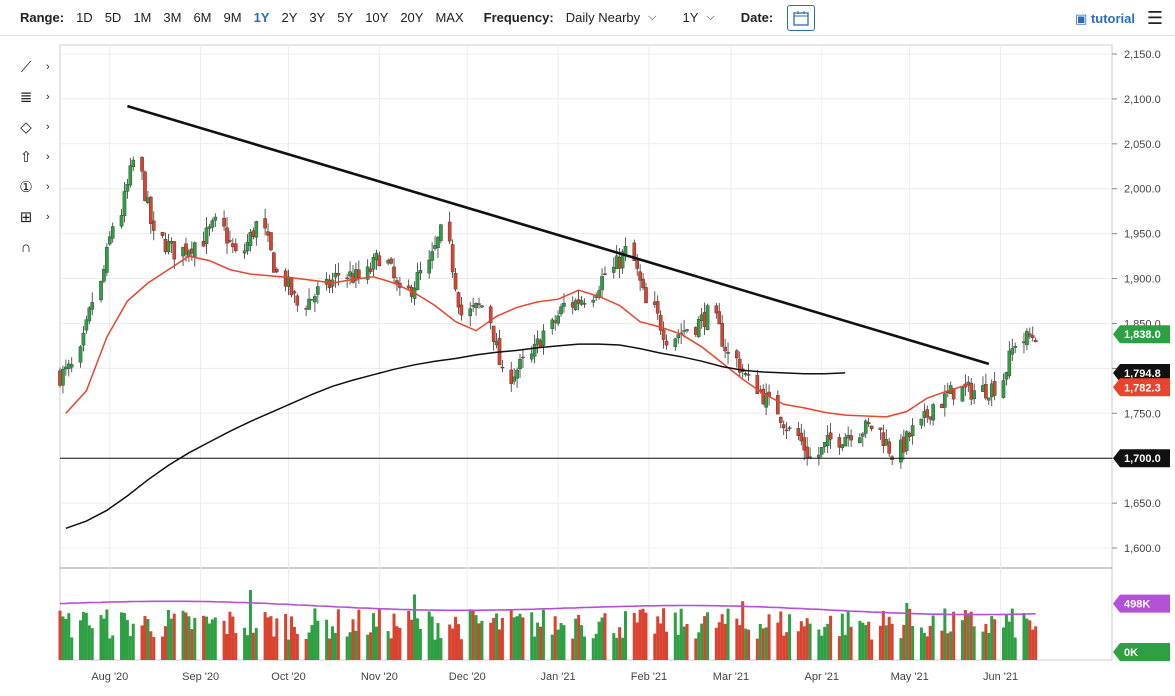  What do you see at coordinates (113, 17) in the screenshot?
I see `range-5d: 5D` at bounding box center [113, 17].